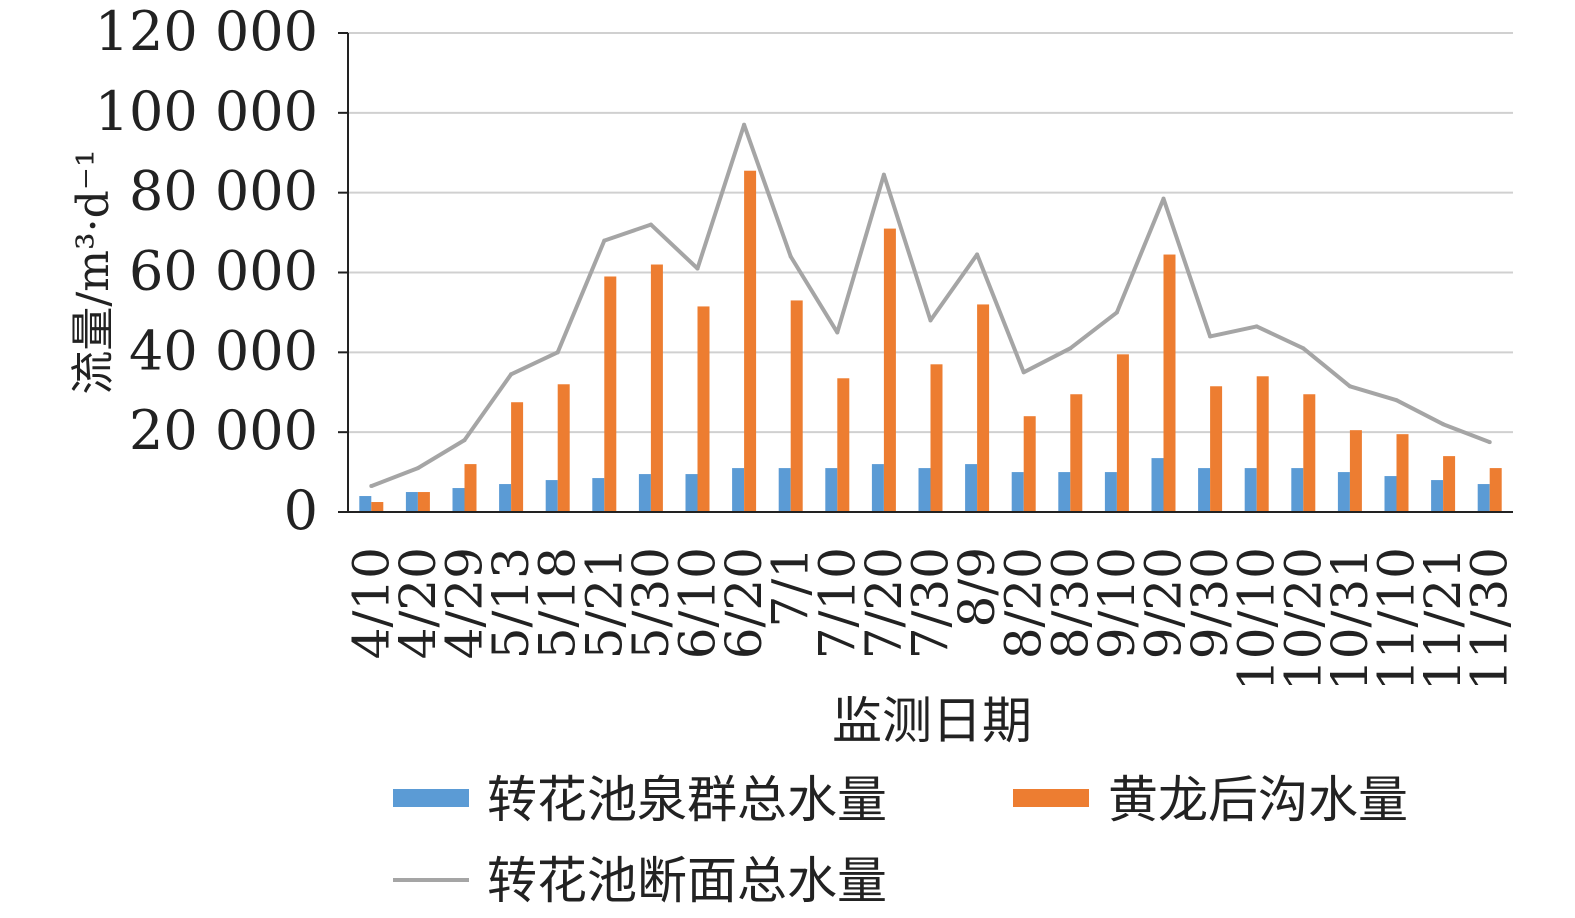 Image resolution: width=1575 pixels, height=918 pixels. What do you see at coordinates (206, 111) in the screenshot?
I see `y-tick-label: 100 000` at bounding box center [206, 111].